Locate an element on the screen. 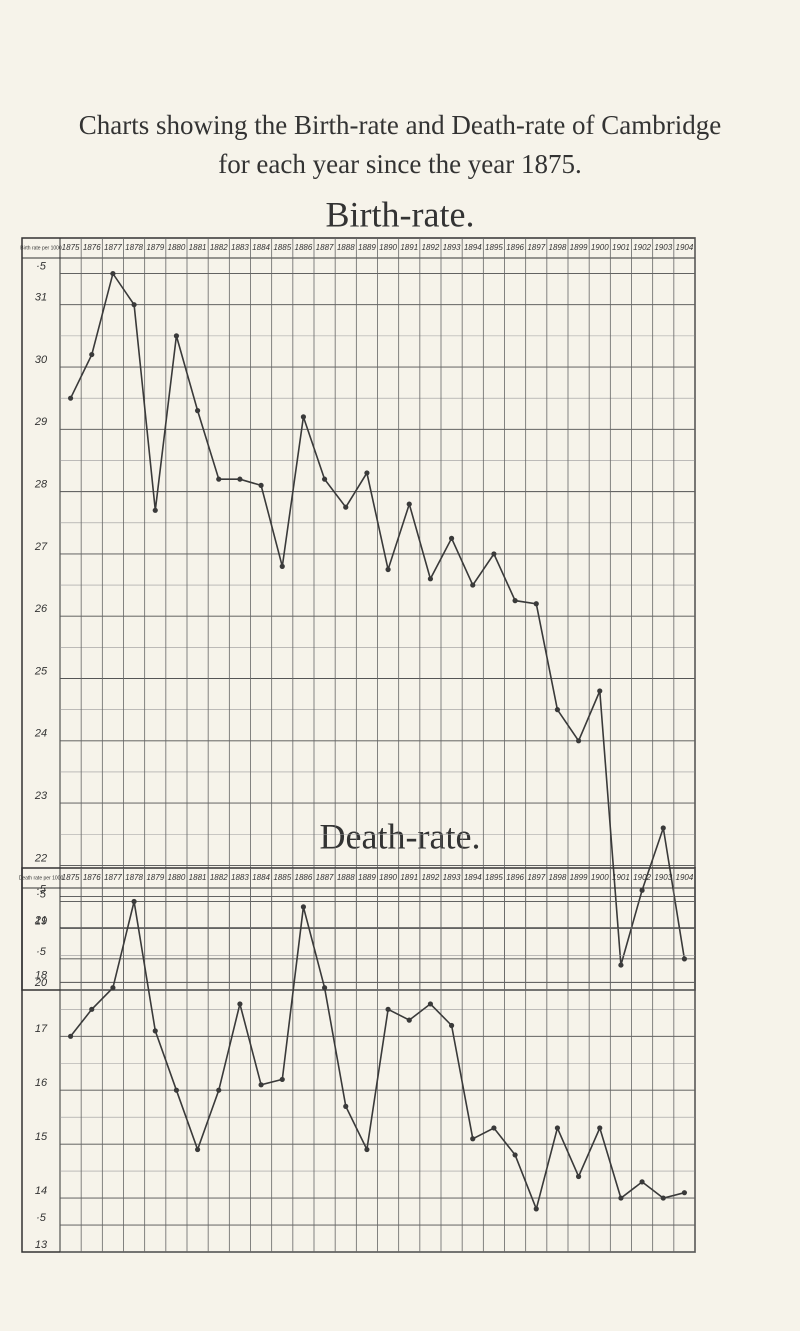 The height and width of the screenshot is (1331, 800). y-tick-label: 26 is located at coordinates (41, 609).